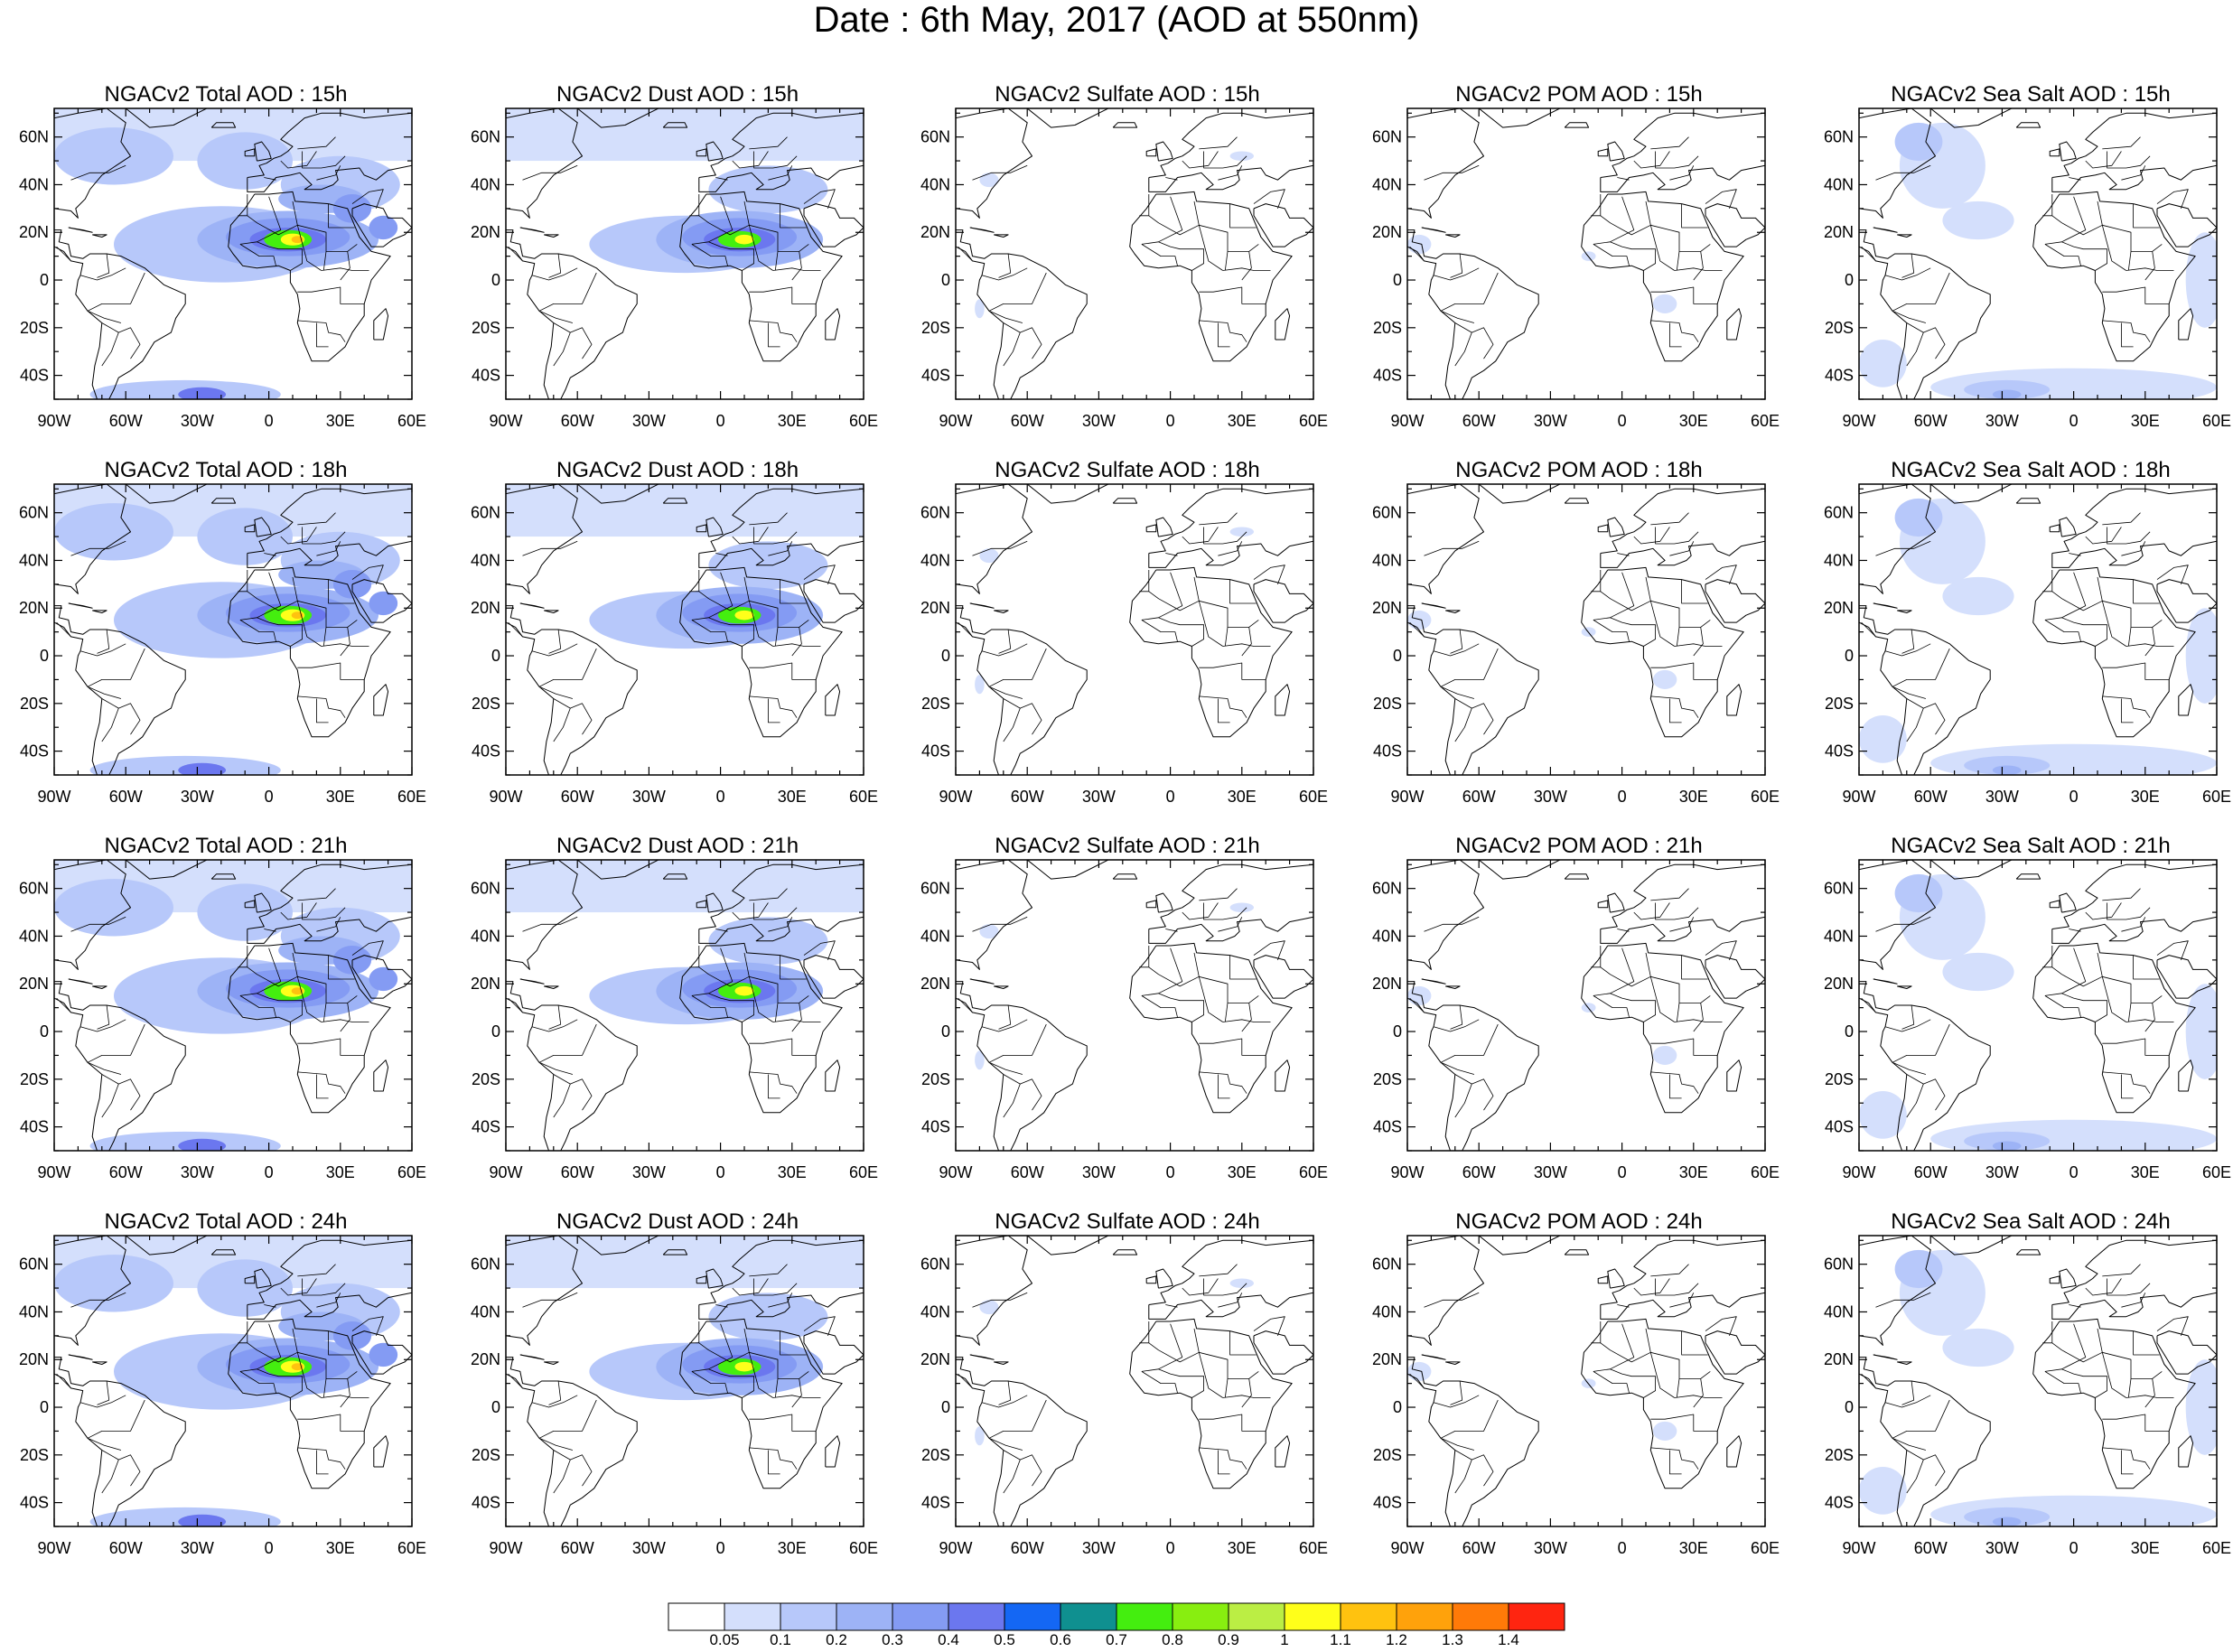 The image size is (2233, 1652). What do you see at coordinates (836, 1639) in the screenshot?
I see `colorbar-label: 0.2` at bounding box center [836, 1639].